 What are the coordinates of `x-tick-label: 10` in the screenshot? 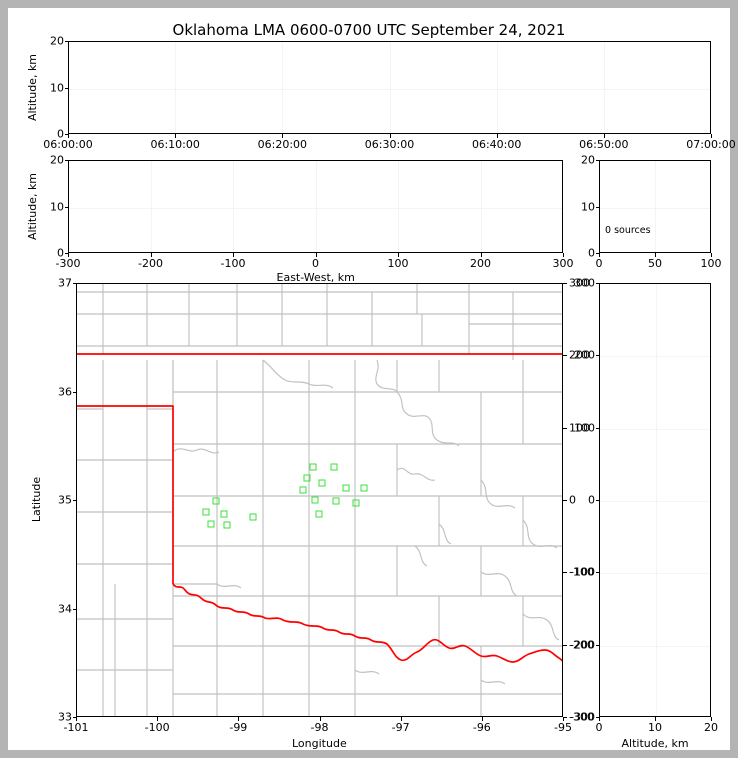 It's located at (655, 727).